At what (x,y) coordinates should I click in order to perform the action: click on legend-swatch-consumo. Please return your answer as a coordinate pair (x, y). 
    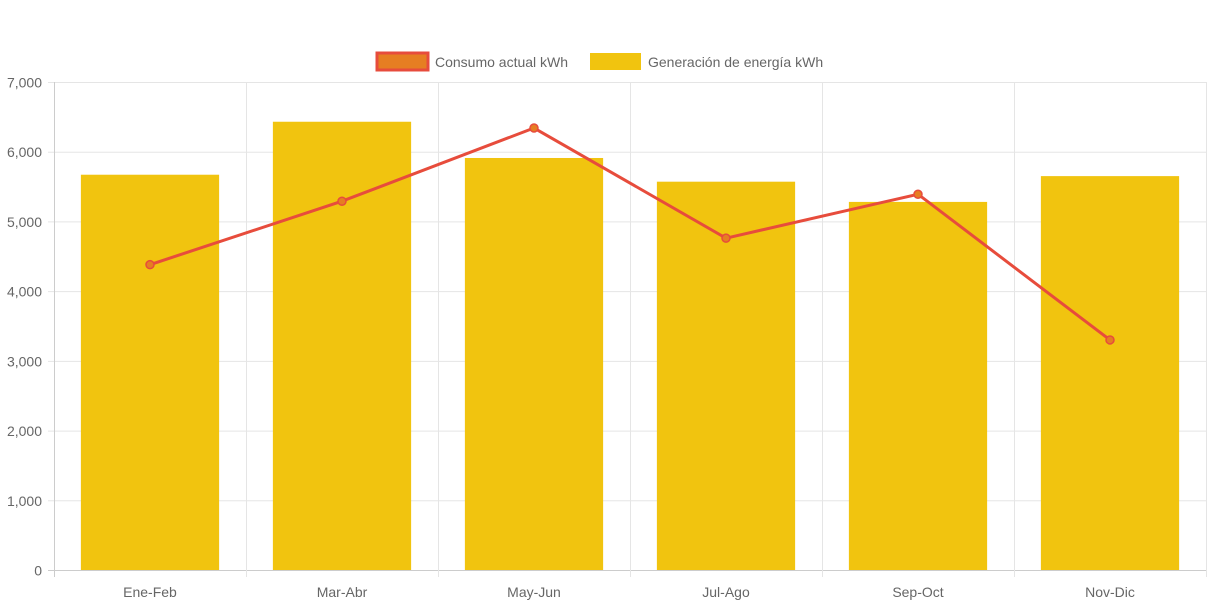
    Looking at the image, I should click on (402, 61).